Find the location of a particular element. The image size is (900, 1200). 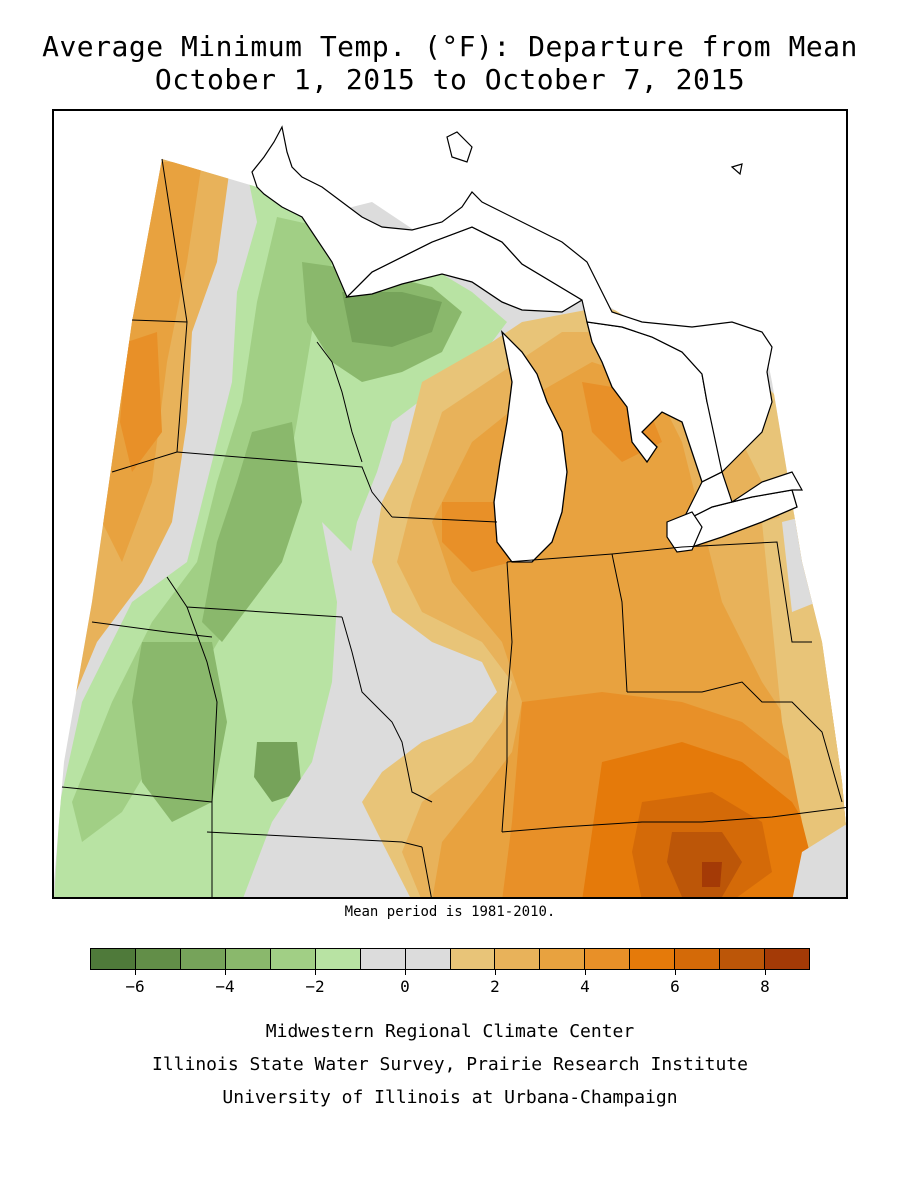

color-scale-legend is located at coordinates (450, 959).